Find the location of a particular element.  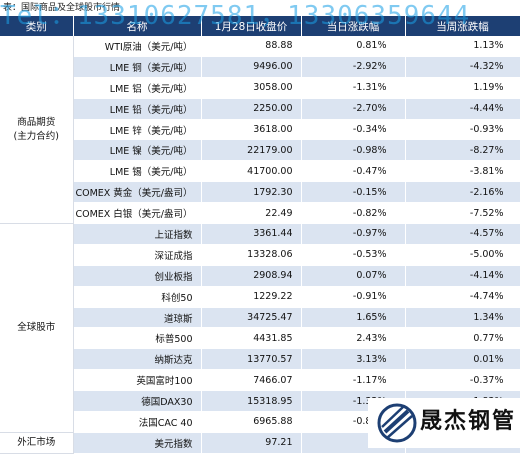

table-row: LME 铜（美元/吨） 9496.00 -2.92% -4.32% is located at coordinates (260, 67).